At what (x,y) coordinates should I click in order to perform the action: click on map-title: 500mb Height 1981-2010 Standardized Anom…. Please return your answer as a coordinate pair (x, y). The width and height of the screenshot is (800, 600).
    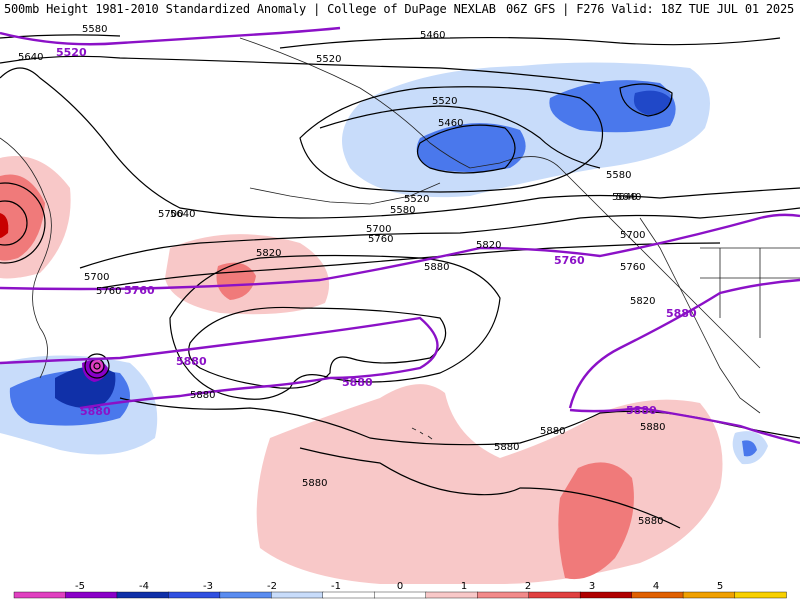
    Looking at the image, I should click on (250, 9).